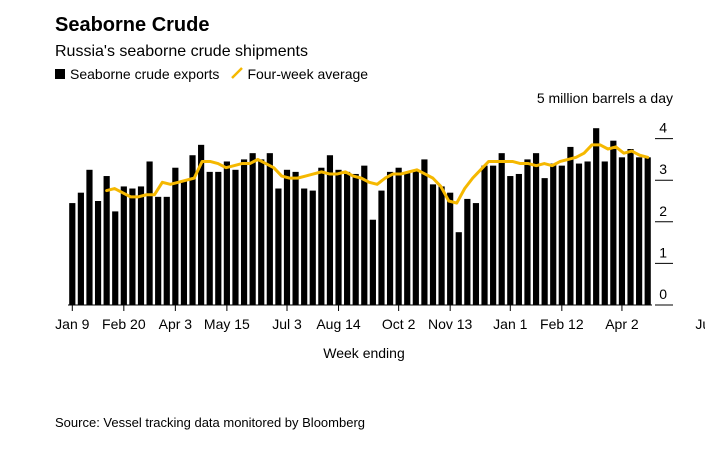 Image resolution: width=705 pixels, height=459 pixels. What do you see at coordinates (663, 294) in the screenshot?
I see `y-tick-label: 0` at bounding box center [663, 294].